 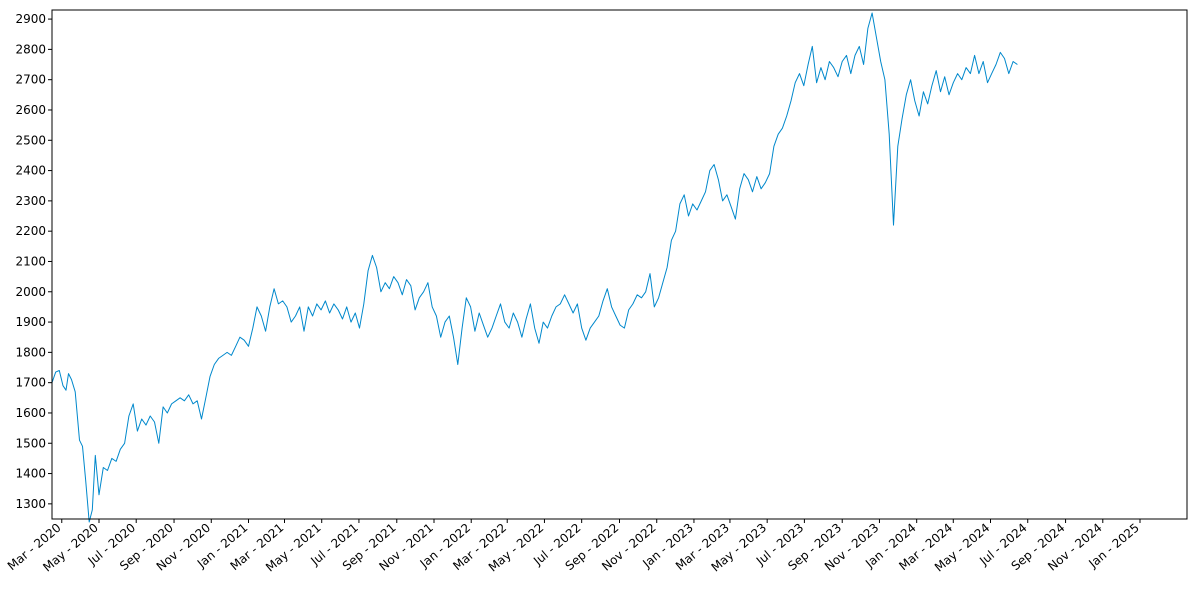 What do you see at coordinates (30, 413) in the screenshot?
I see `y-tick-label: 1600` at bounding box center [30, 413].